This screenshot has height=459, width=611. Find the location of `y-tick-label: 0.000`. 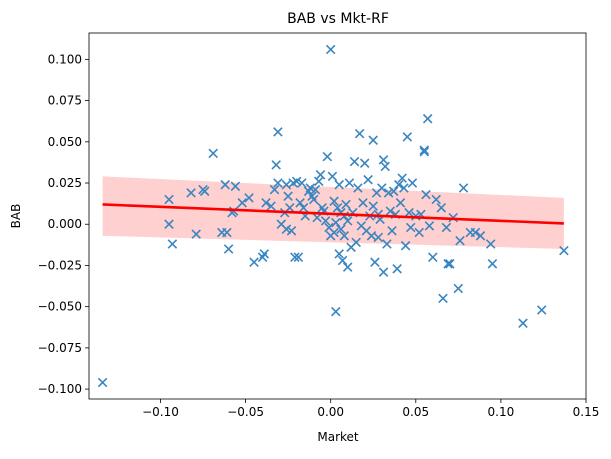

y-tick-label: 0.000 is located at coordinates (65, 224).